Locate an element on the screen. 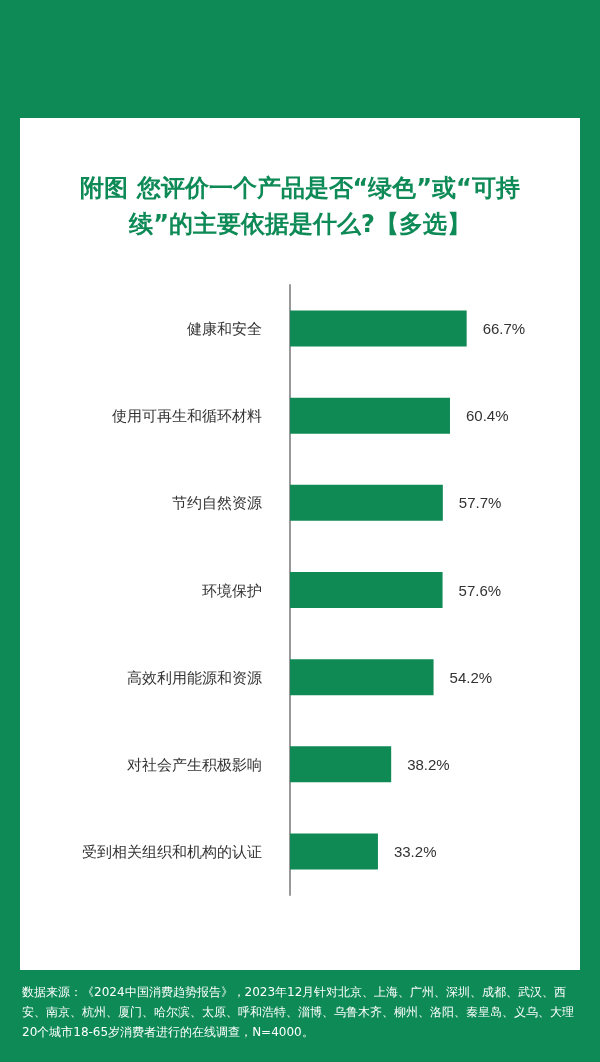  source-note: 数据来源：《2024中国消费趋势报告》，2023年12月针对北京、上海、广州、深圳、成都、武汉、西安、南京、杭州、厦门、哈尔滨、太原、呼和浩特、淄博、乌鲁木齐、柳州、洛阳、秦皇岛、义乌、大理20个城市18-65岁消费者进行的在线调查，N=4000。 is located at coordinates (298, 1012).